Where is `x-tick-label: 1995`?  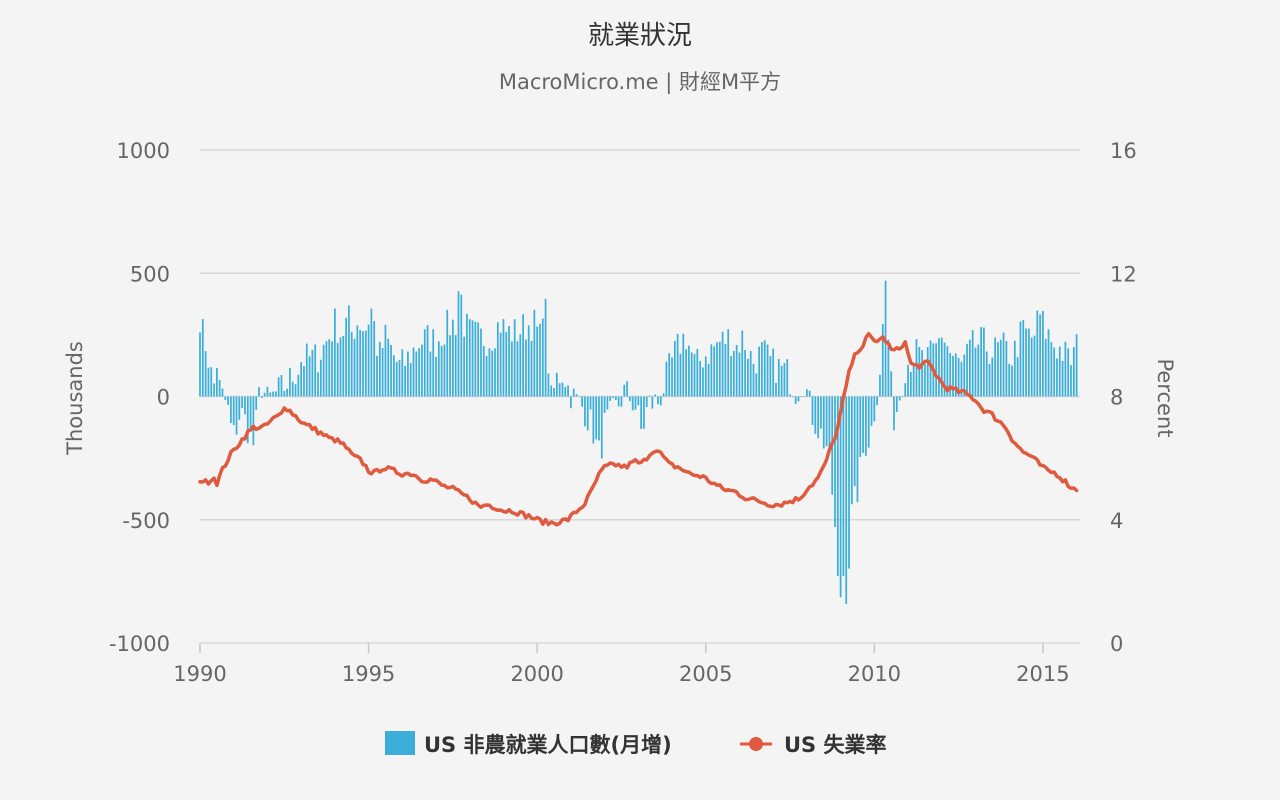
x-tick-label: 1995 is located at coordinates (368, 674).